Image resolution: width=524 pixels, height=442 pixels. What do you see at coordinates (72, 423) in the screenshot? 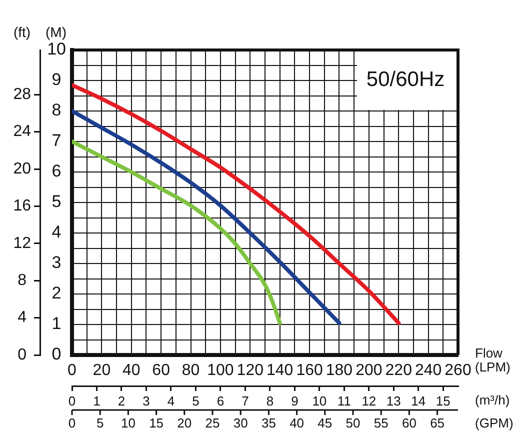
I see `text: 0` at bounding box center [72, 423].